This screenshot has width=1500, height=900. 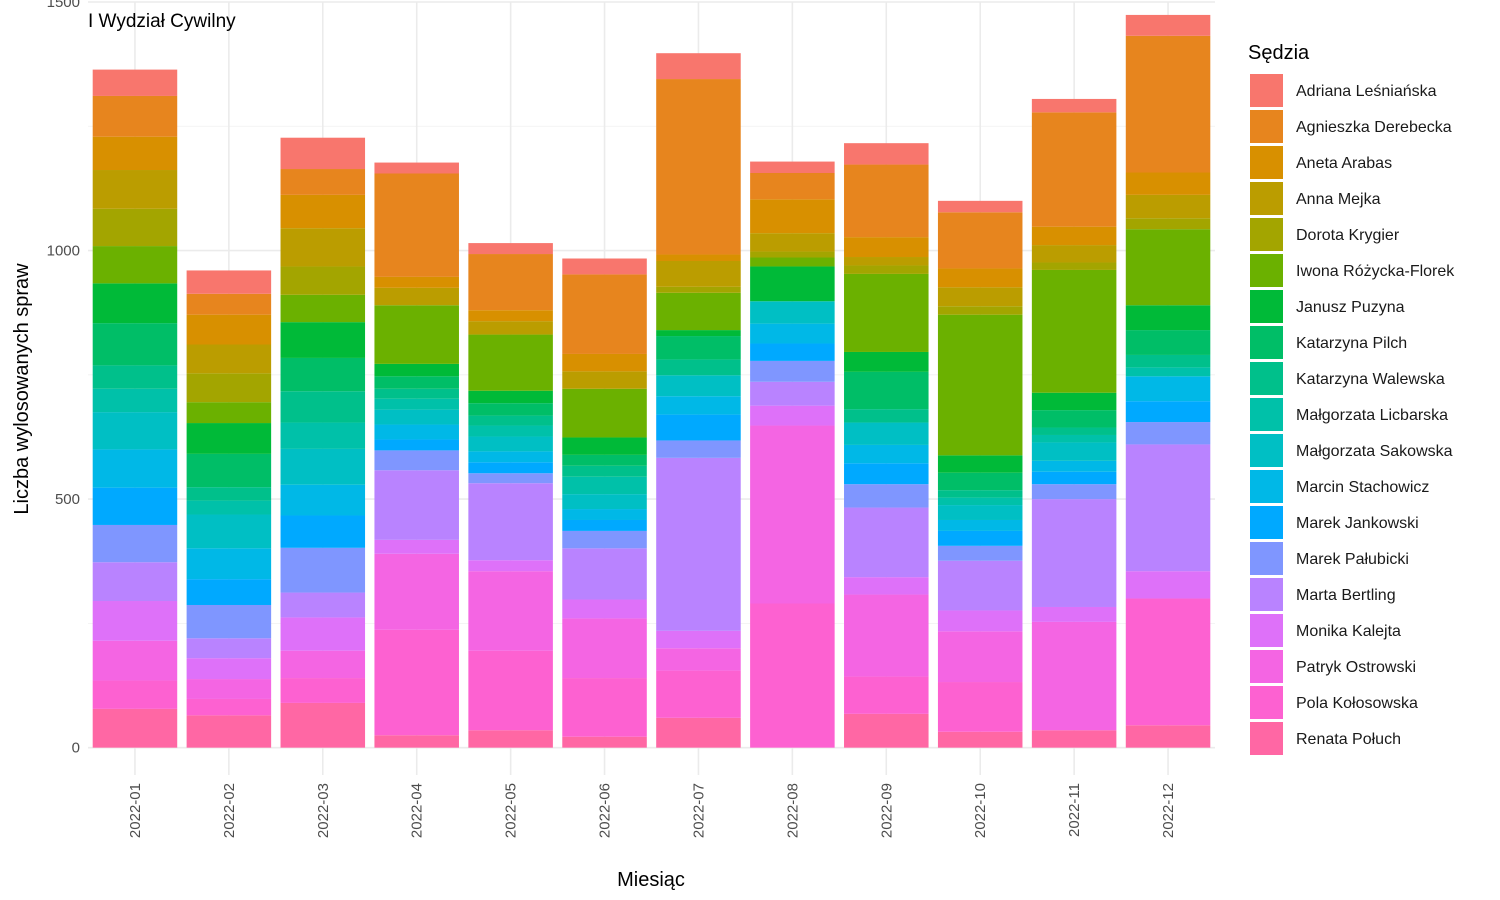 I want to click on legend-label: Marek Jankowski, so click(x=1357, y=523).